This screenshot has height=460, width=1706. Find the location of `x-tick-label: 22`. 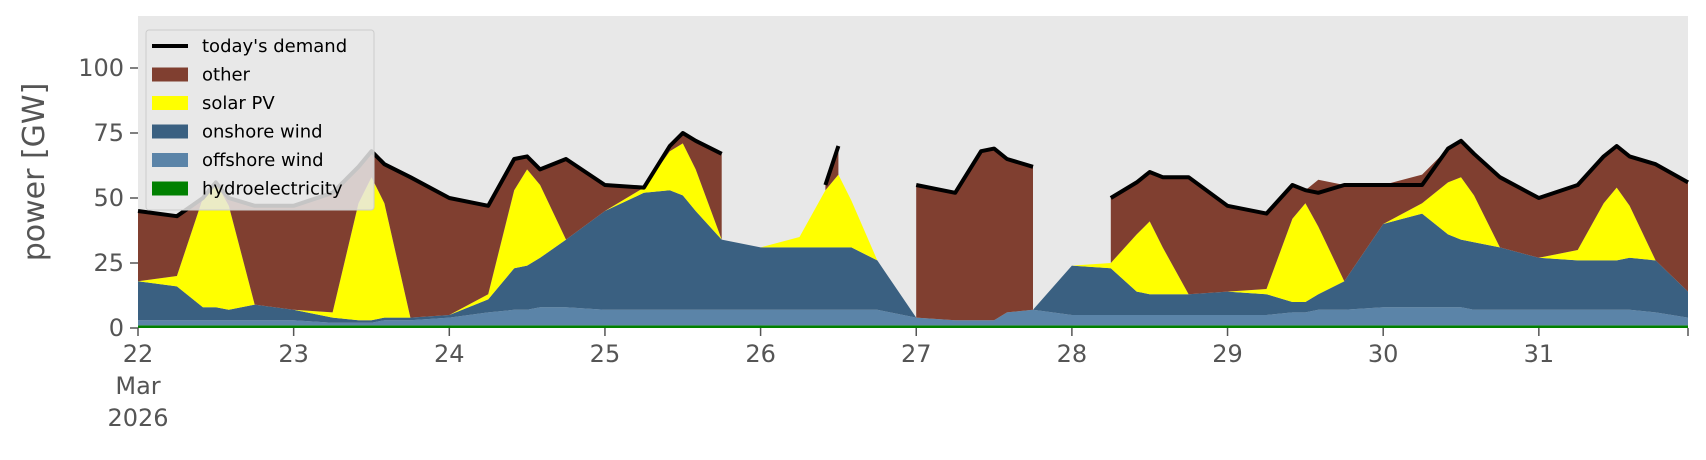

x-tick-label: 22 is located at coordinates (138, 354).